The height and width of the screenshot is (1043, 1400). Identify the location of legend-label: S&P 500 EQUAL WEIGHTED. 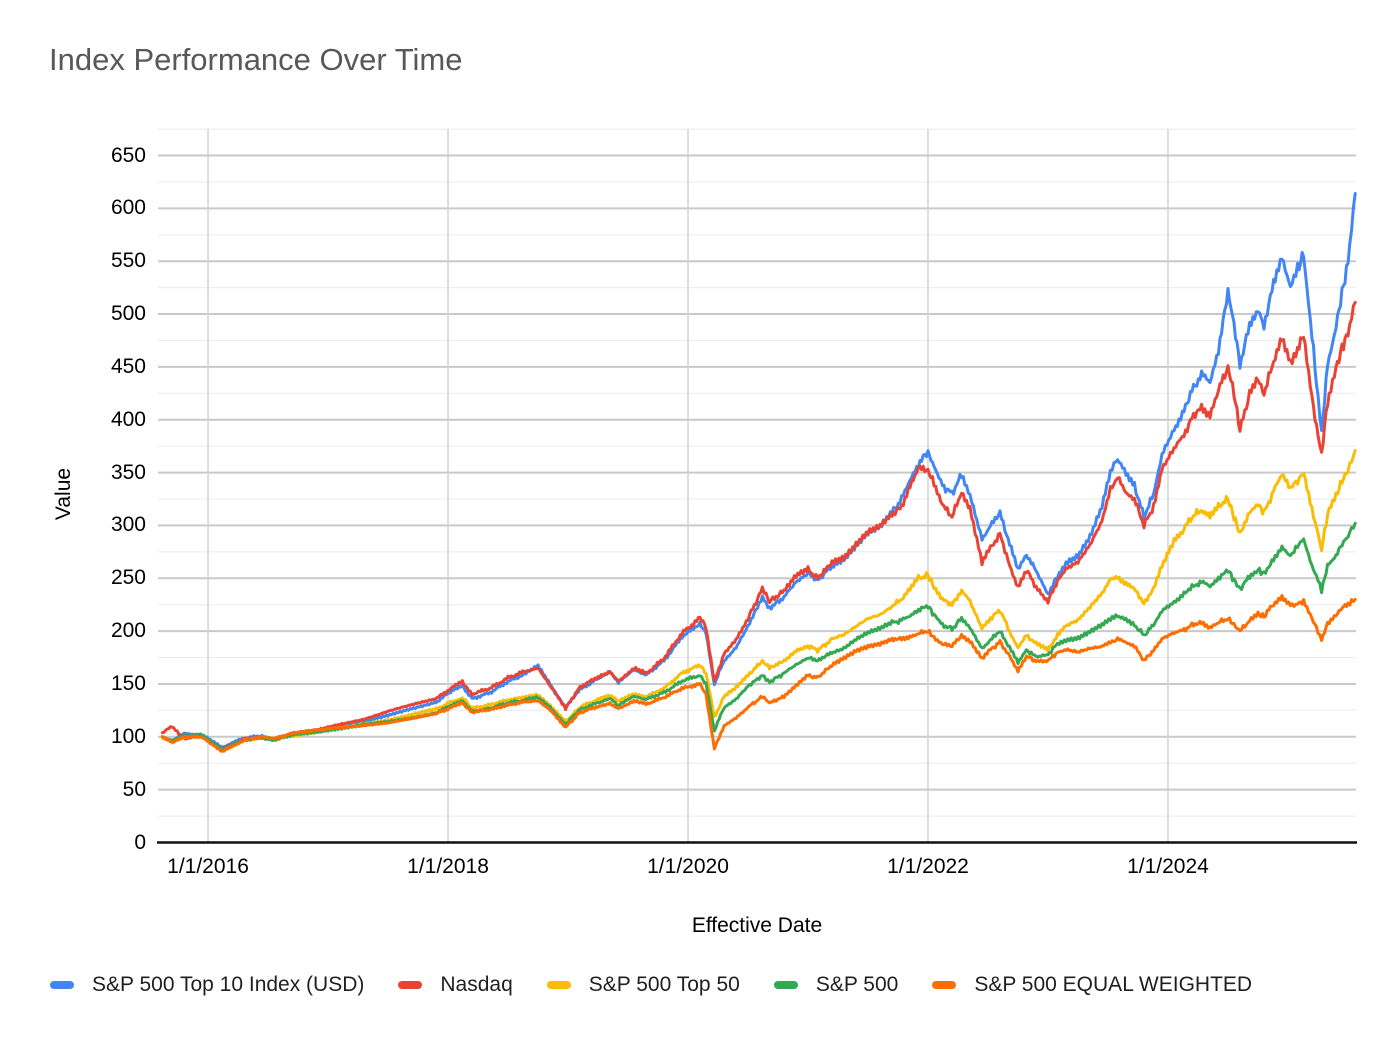
(1113, 984).